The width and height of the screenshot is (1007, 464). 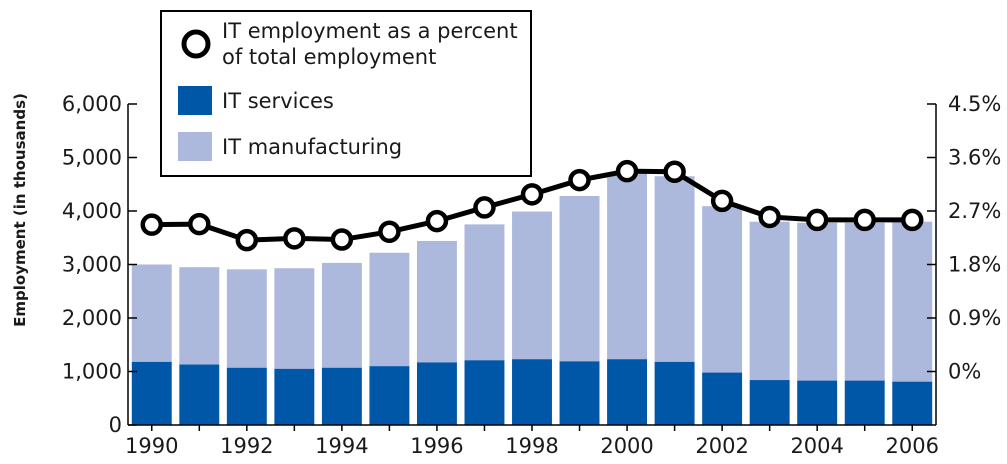 I want to click on legend-line-label-2: of total employment, so click(x=329, y=57).